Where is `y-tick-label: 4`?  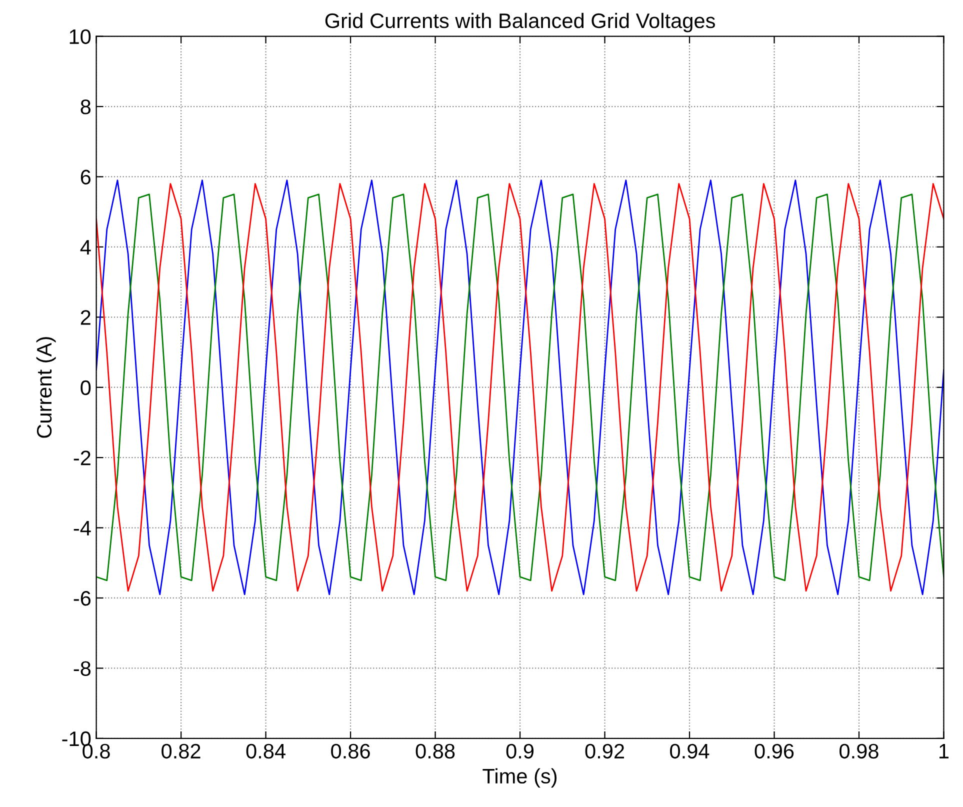
y-tick-label: 4 is located at coordinates (85, 247).